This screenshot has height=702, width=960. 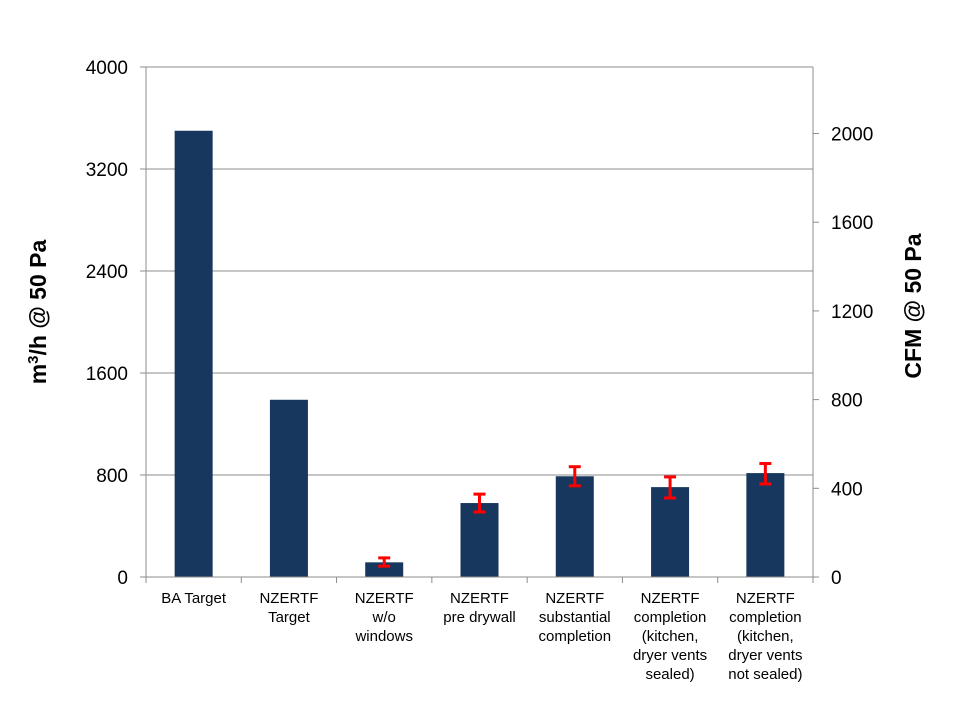 What do you see at coordinates (288, 608) in the screenshot?
I see `x-category-label: NZERTF Target` at bounding box center [288, 608].